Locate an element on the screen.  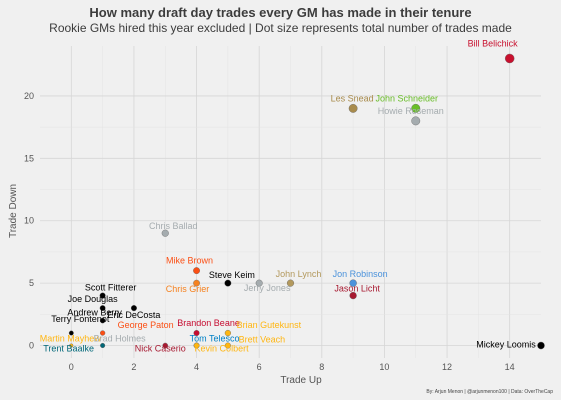
point-label: Chris Ballad is located at coordinates (173, 226).